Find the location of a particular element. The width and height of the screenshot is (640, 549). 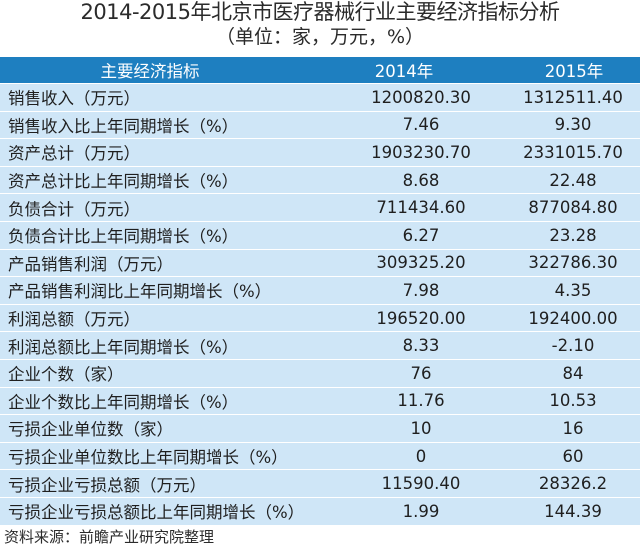

row-indicator: 销售收入（万元） is located at coordinates (74, 99).